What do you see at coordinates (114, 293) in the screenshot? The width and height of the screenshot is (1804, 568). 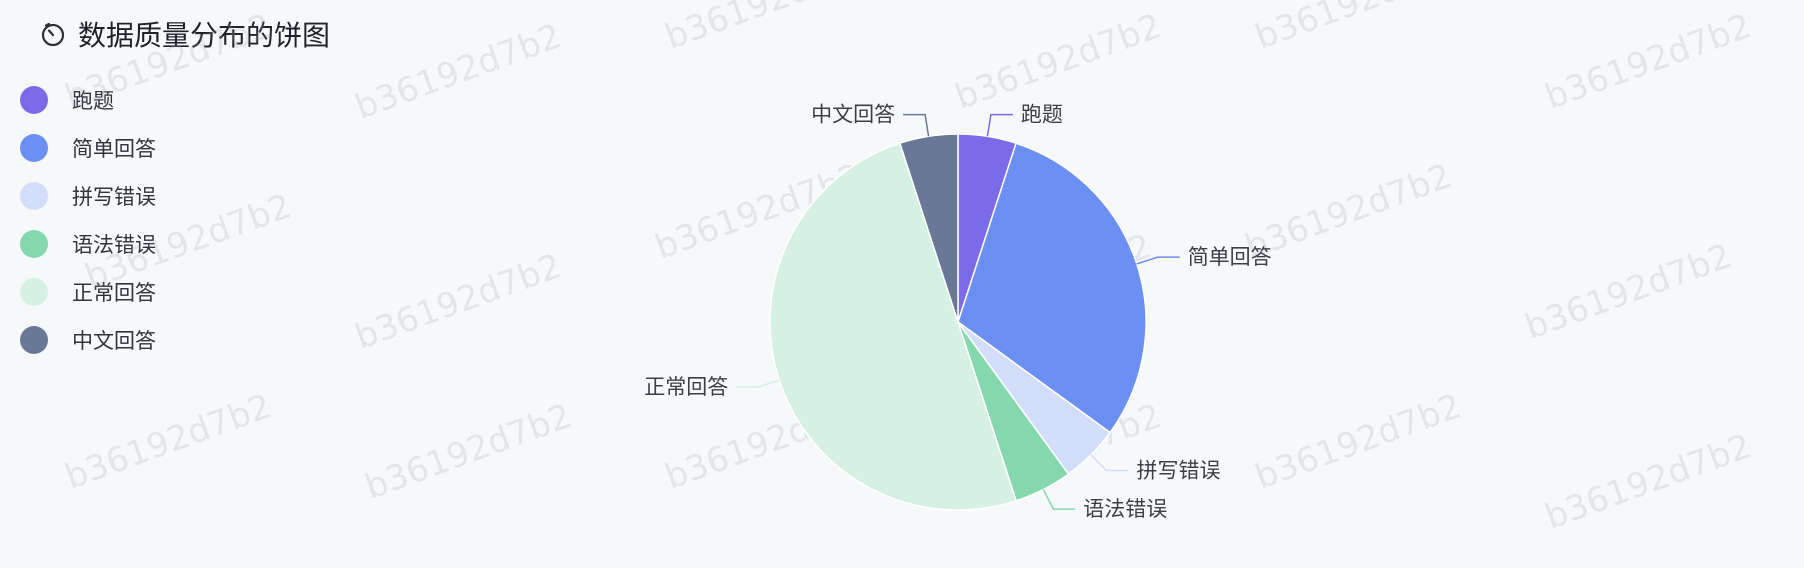 I see `legend-label: 正常回答` at bounding box center [114, 293].